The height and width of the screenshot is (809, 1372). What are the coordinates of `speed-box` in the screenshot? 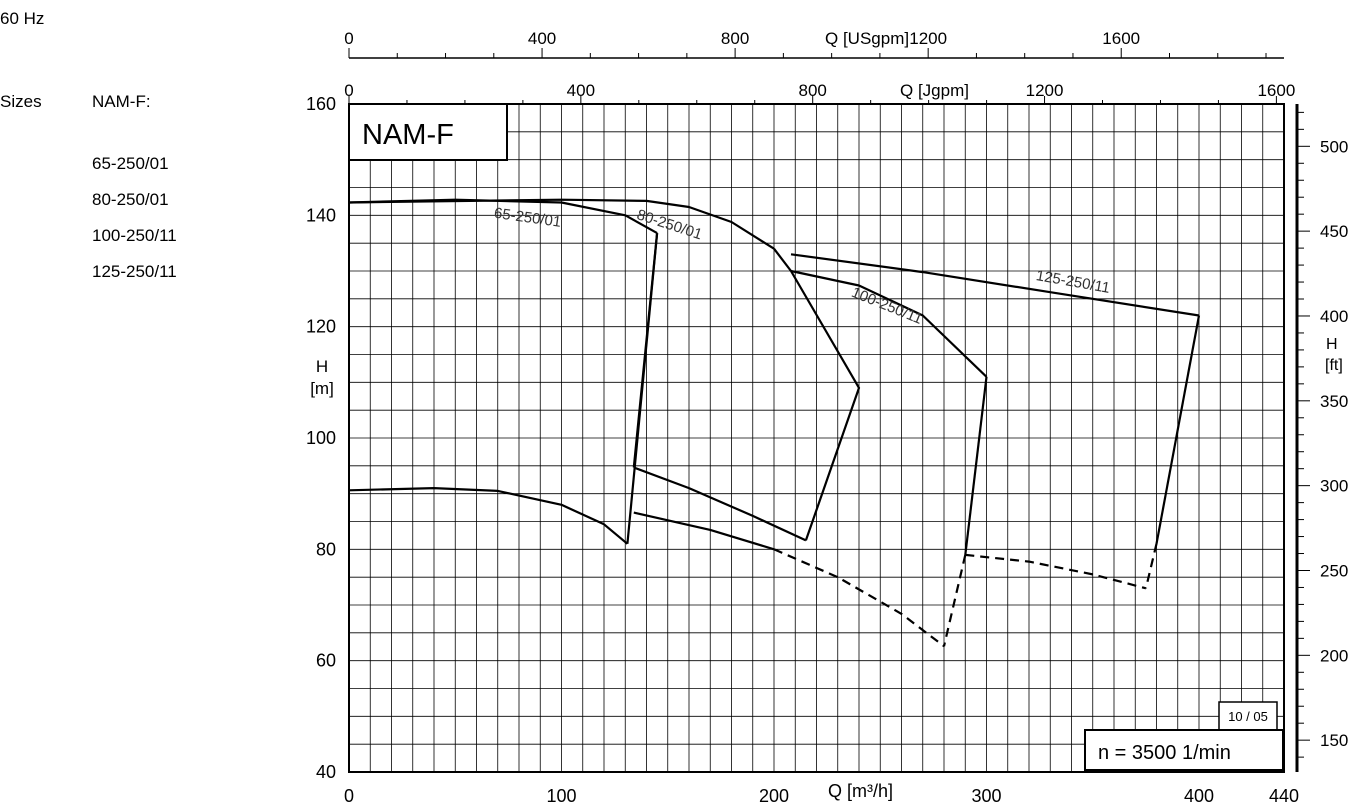 It's located at (1184, 750).